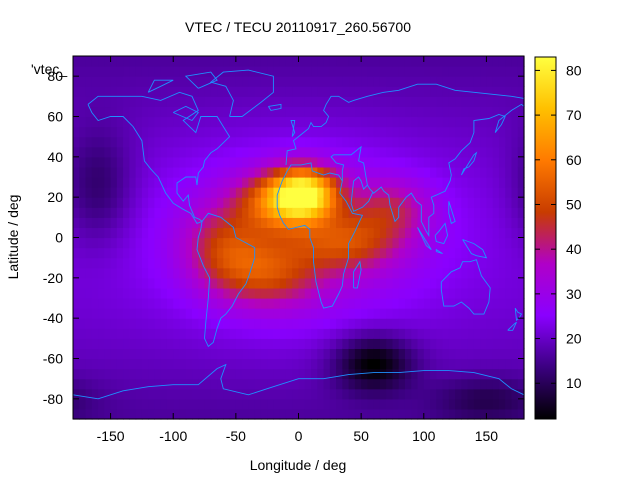 The height and width of the screenshot is (480, 640). What do you see at coordinates (55, 76) in the screenshot?
I see `y-tick-label: 80` at bounding box center [55, 76].